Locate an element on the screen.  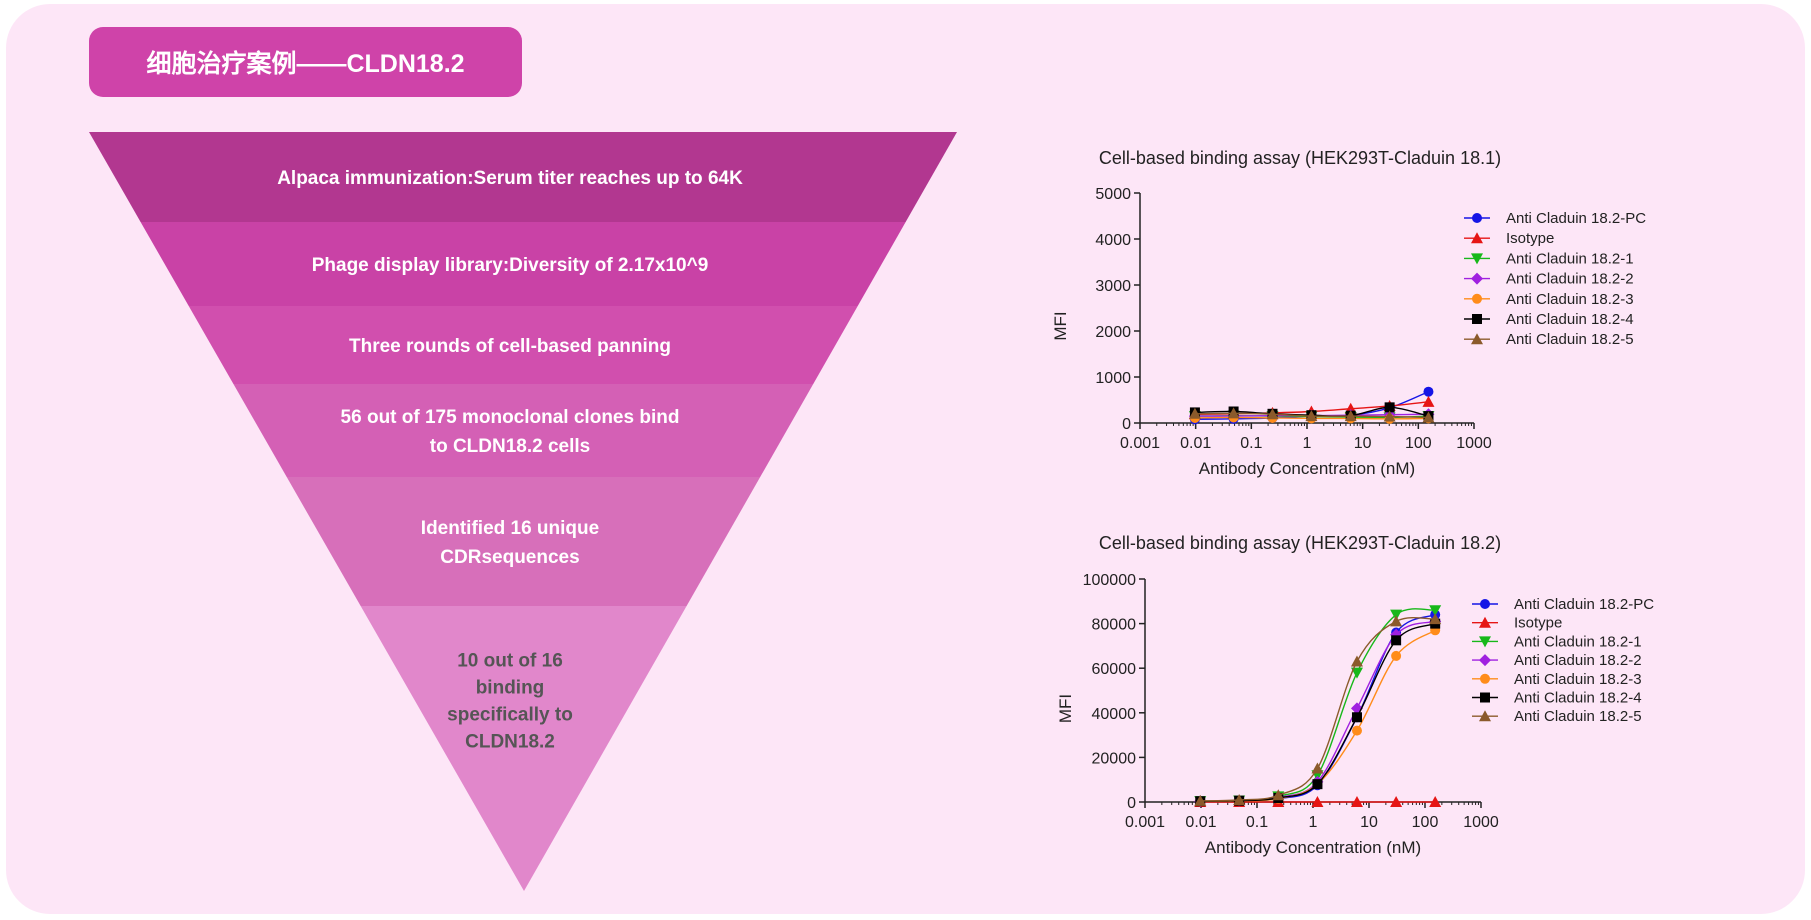
legend-label: Anti Claduin 18.2-3 is located at coordinates (1578, 679).